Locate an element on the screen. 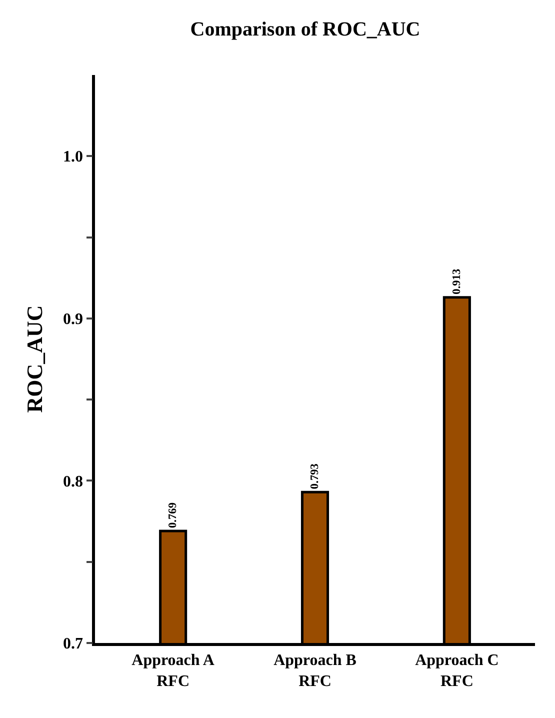 Image resolution: width=555 pixels, height=718 pixels. data-label: 0.913 is located at coordinates (456, 281).